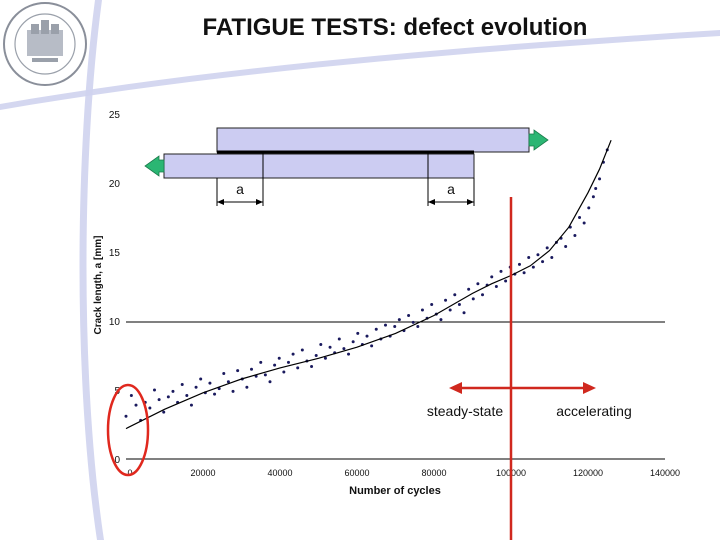 This screenshot has width=720, height=540. Describe the element at coordinates (115, 184) in the screenshot. I see `y-tick-label: 20` at that location.